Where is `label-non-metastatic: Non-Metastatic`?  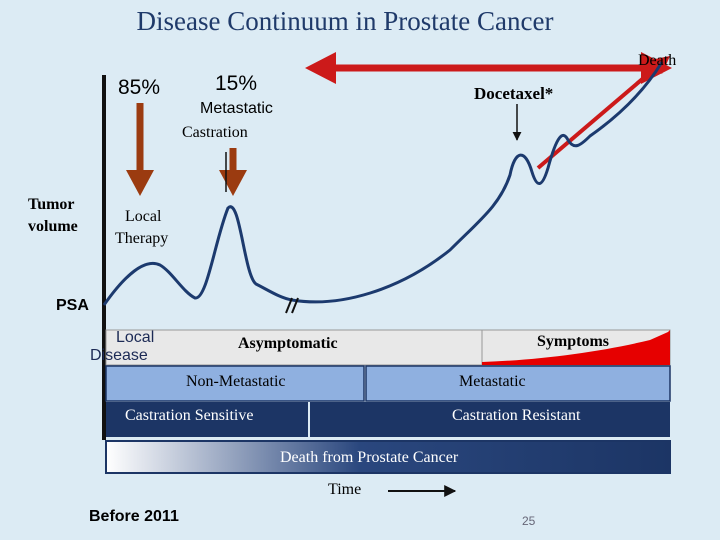
label-non-metastatic: Non-Metastatic is located at coordinates (236, 381).